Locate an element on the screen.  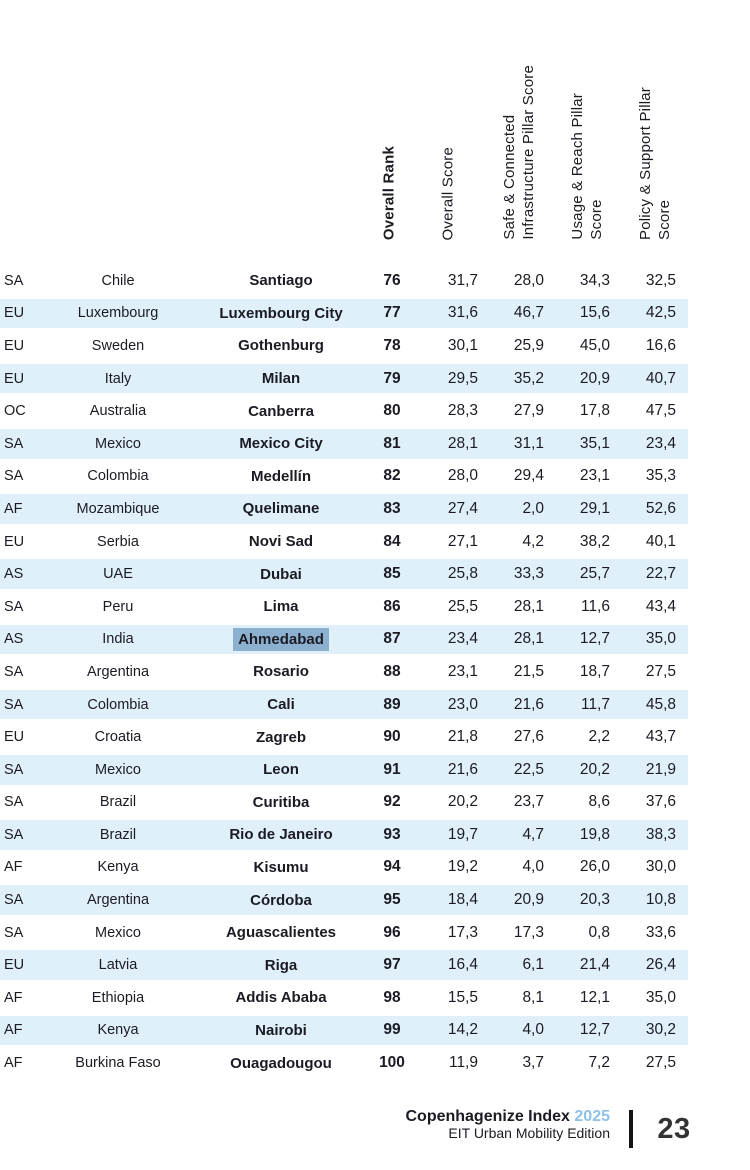
policy-support-pillar-score: 40,1 is located at coordinates (660, 541).